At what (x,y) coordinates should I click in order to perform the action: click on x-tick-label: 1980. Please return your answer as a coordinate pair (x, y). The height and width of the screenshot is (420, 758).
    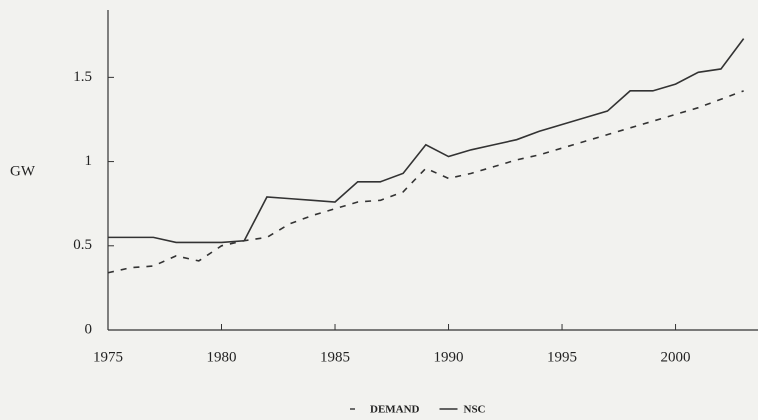
    Looking at the image, I should click on (222, 357).